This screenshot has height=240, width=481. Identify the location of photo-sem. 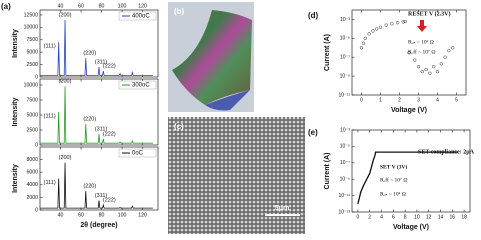
(236, 175).